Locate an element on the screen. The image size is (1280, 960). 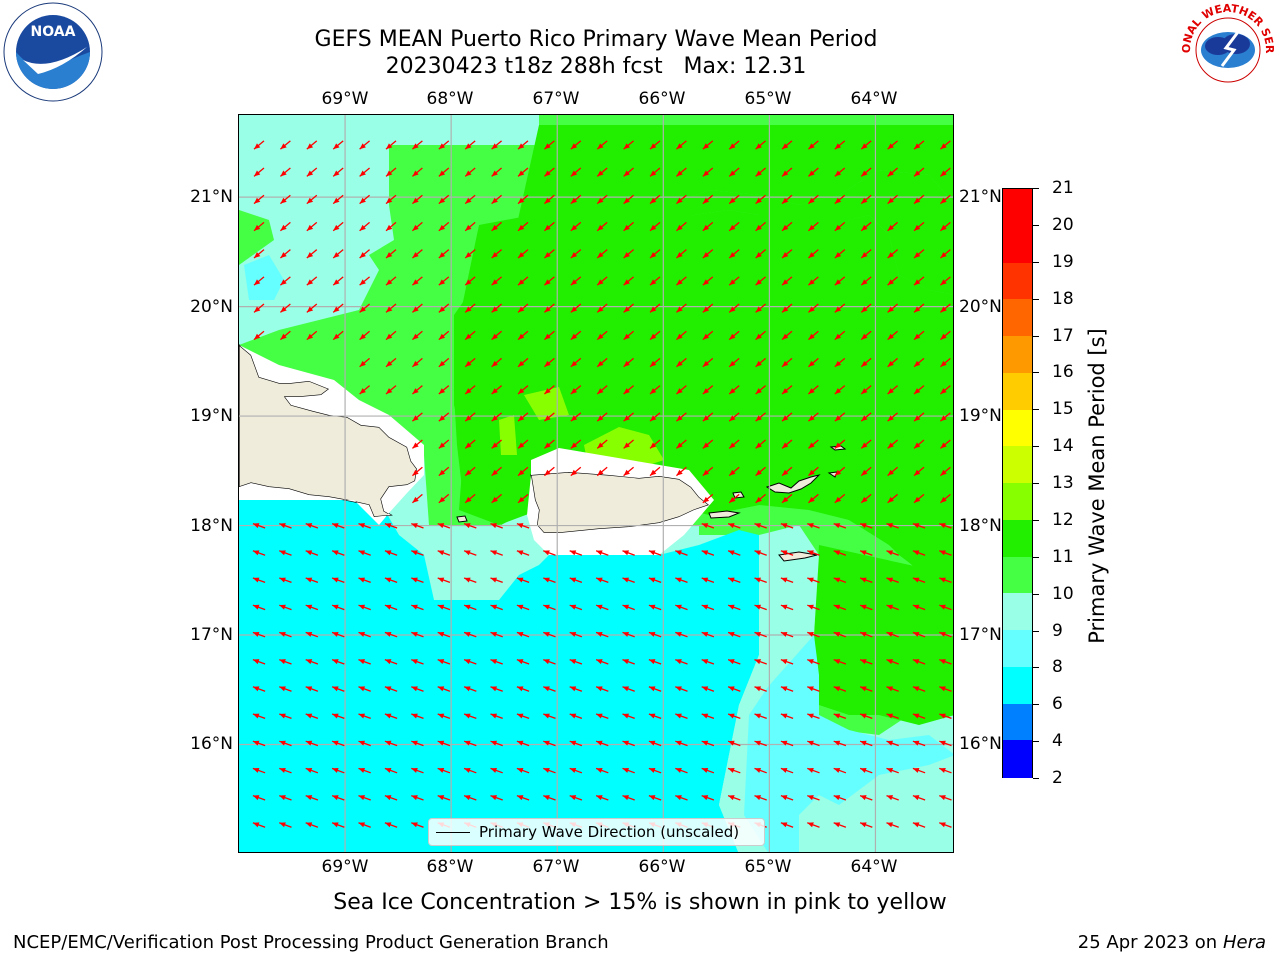
lon-label-top: 65°W is located at coordinates (768, 99).